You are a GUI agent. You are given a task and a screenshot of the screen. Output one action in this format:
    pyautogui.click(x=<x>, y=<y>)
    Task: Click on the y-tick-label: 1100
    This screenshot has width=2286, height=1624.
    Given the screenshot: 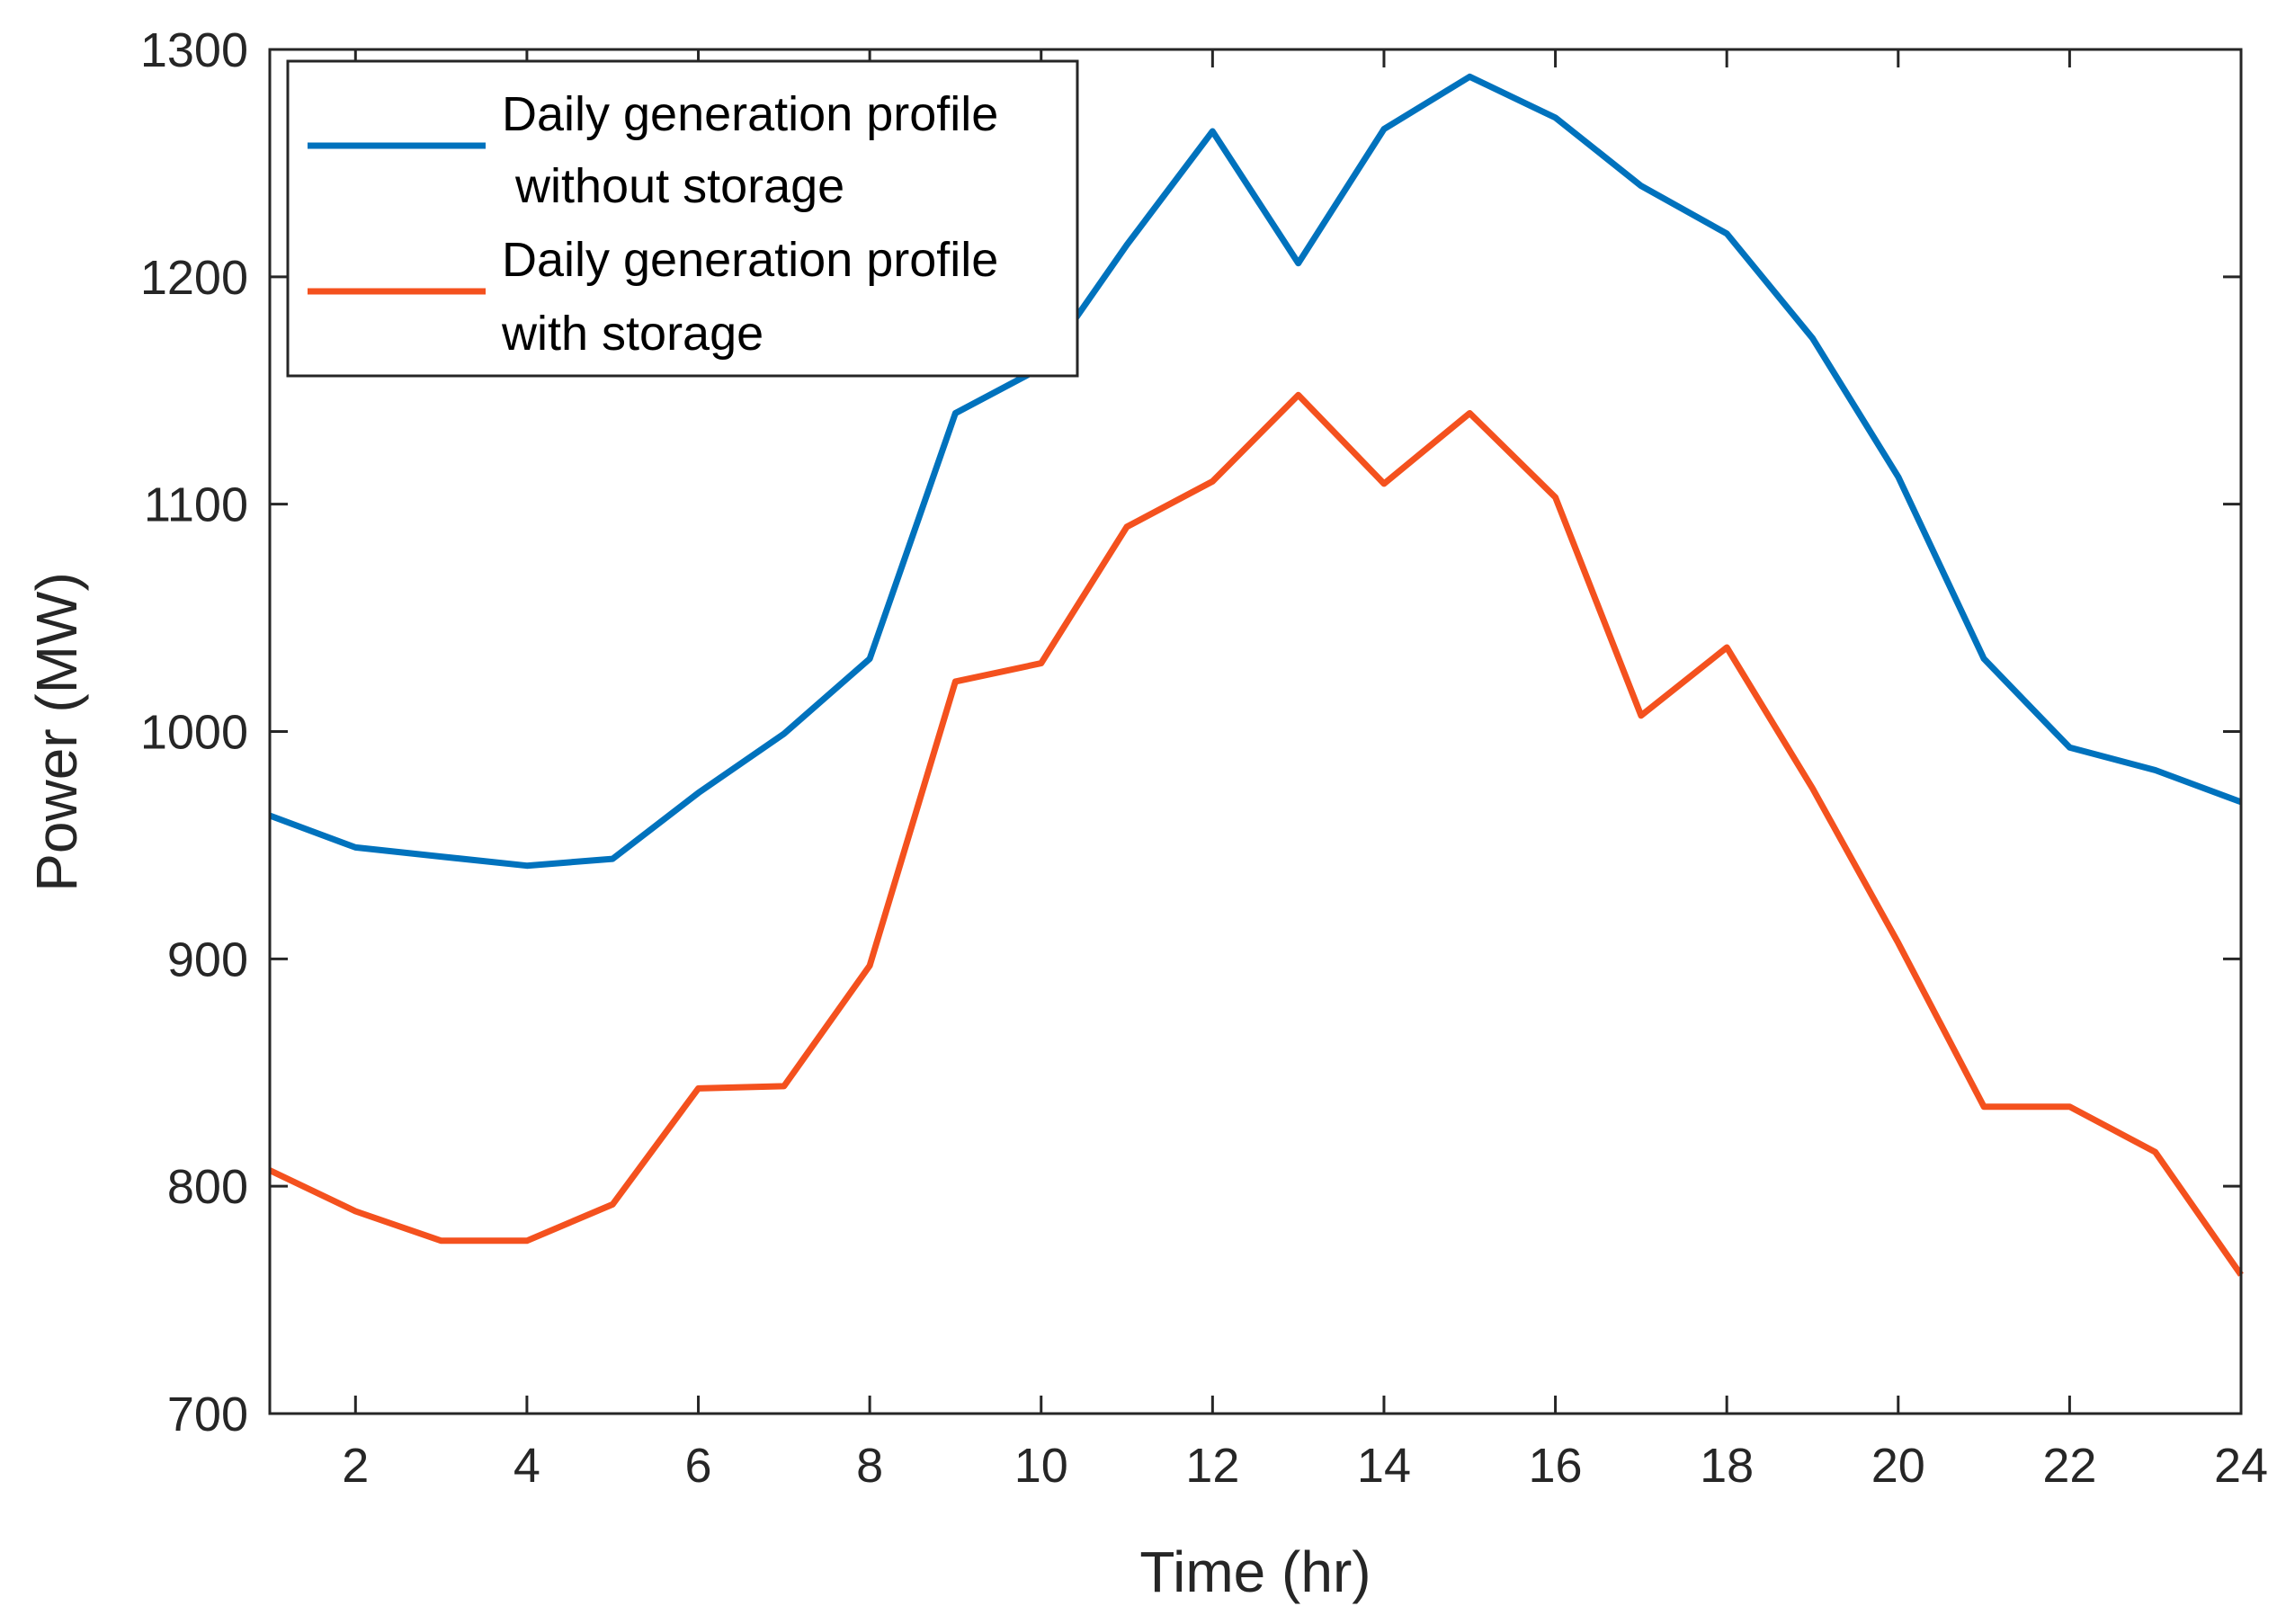 What is the action you would take?
    pyautogui.click(x=196, y=505)
    